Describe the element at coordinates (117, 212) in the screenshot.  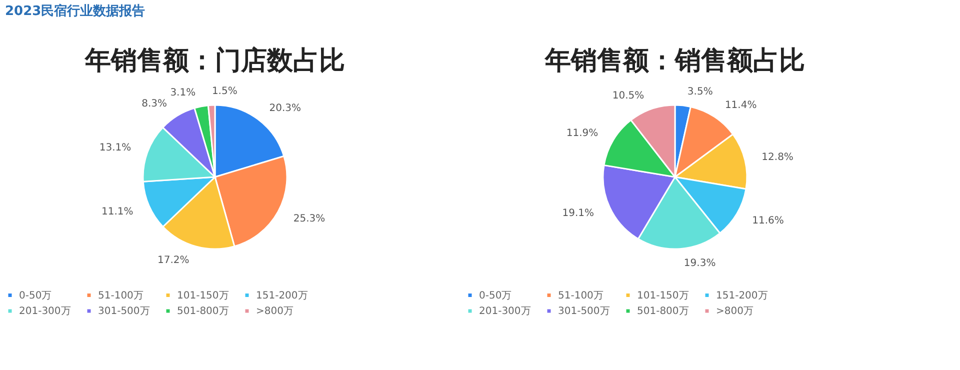
I see `data-label: 11.1%` at that location.